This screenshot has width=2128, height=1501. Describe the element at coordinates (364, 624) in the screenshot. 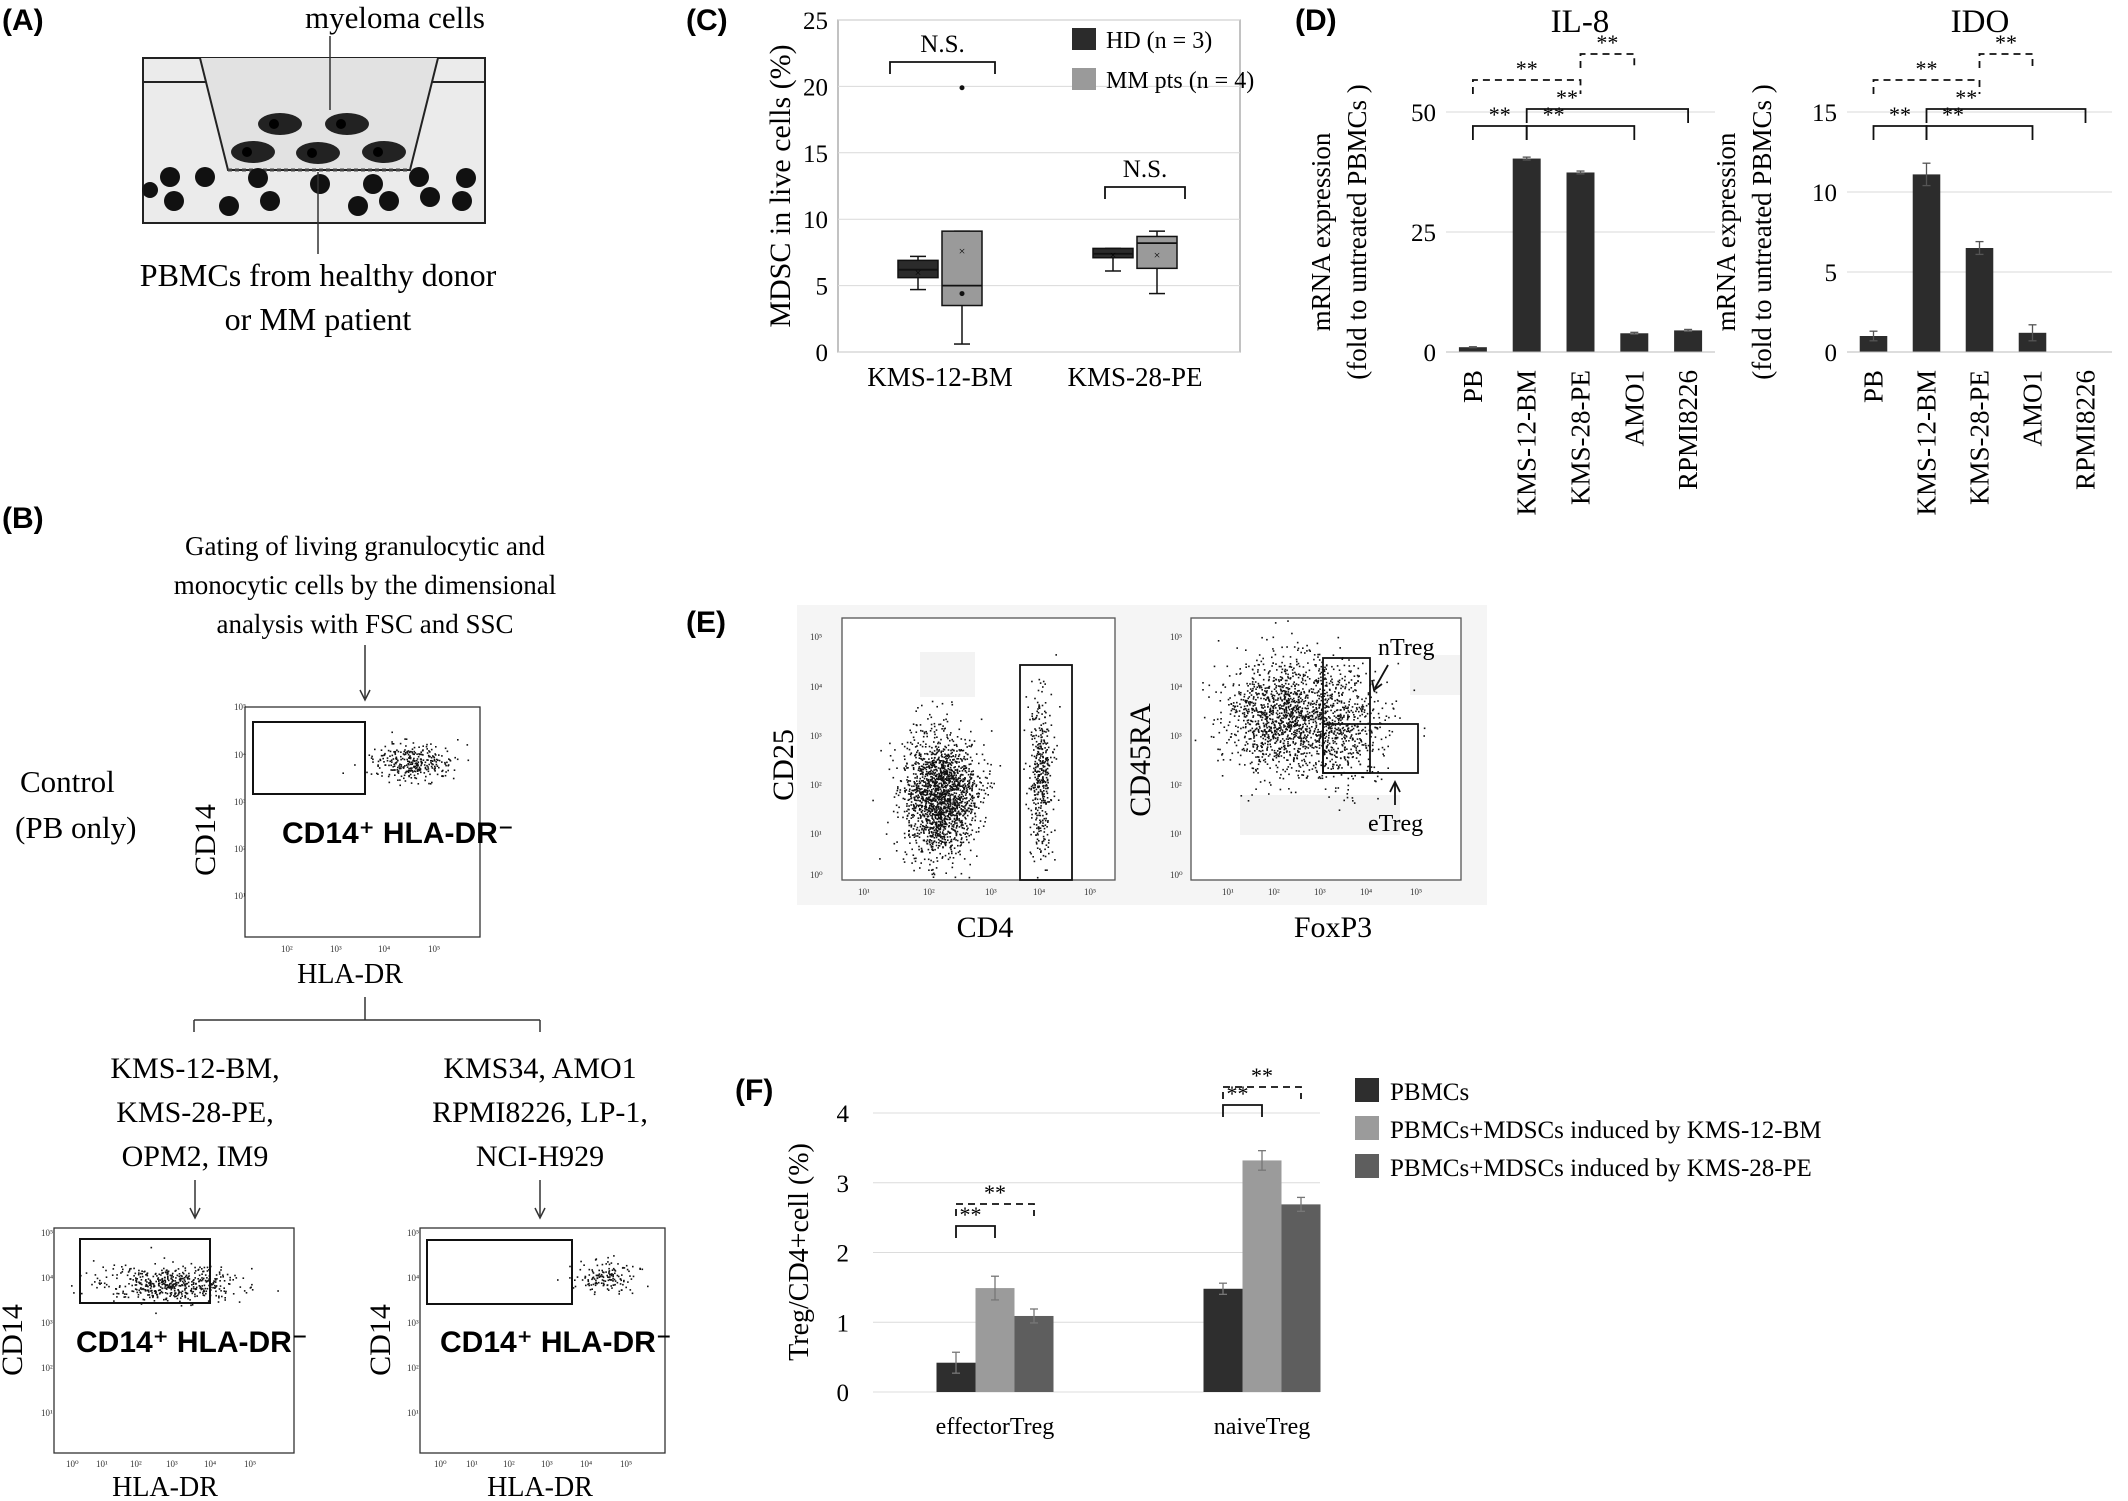

I see `gating-text-3: analysis with FSC and SSC` at that location.